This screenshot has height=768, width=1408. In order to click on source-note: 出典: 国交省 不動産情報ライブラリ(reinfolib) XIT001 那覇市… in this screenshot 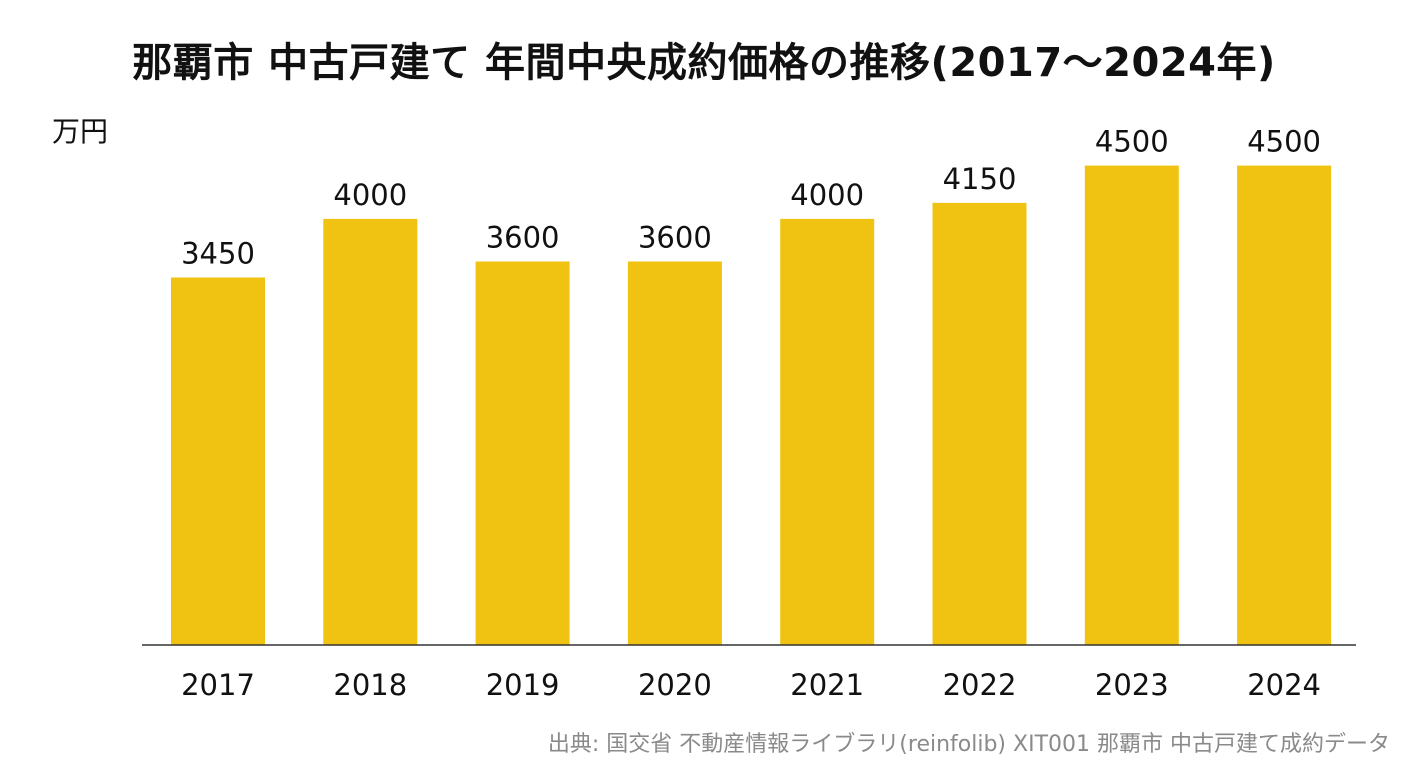, I will do `click(968, 744)`.